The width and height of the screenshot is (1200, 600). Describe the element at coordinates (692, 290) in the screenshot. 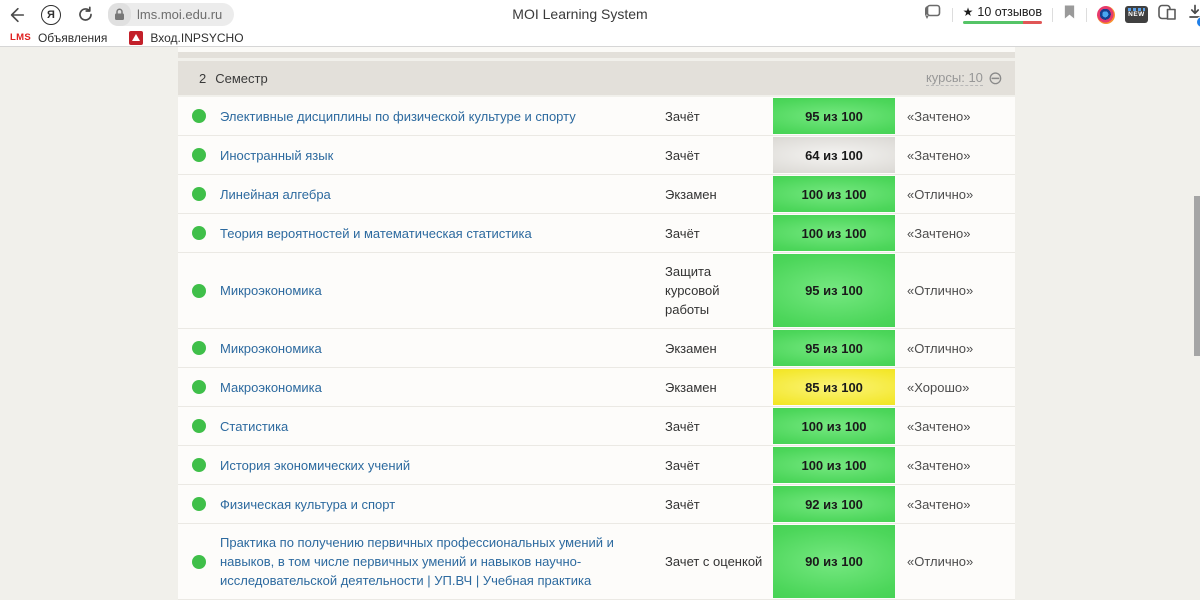

I see `assessment-type: Защита курсовой работы` at that location.